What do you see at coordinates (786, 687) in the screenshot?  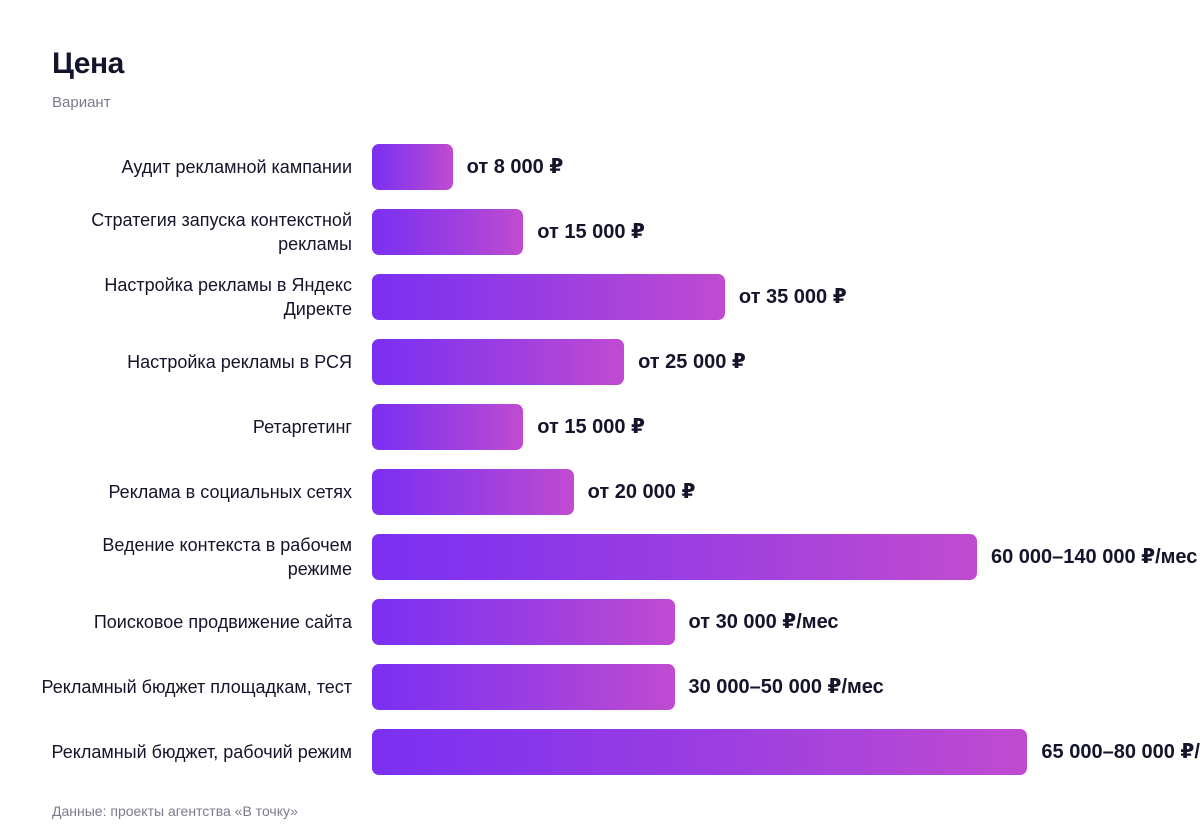 I see `bar-value-label: 30 000–50 000 ₽/мес` at bounding box center [786, 687].